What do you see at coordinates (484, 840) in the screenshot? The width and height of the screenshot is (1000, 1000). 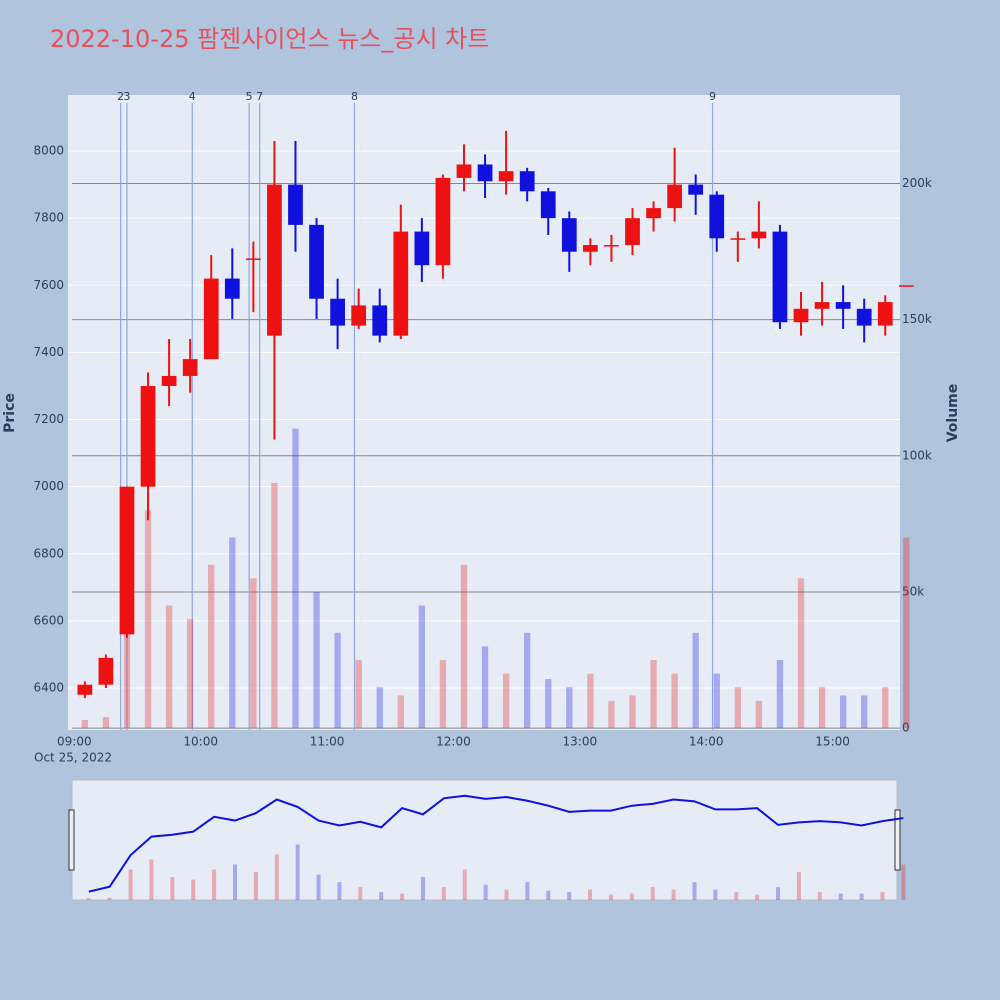 I see `range-slider` at bounding box center [484, 840].